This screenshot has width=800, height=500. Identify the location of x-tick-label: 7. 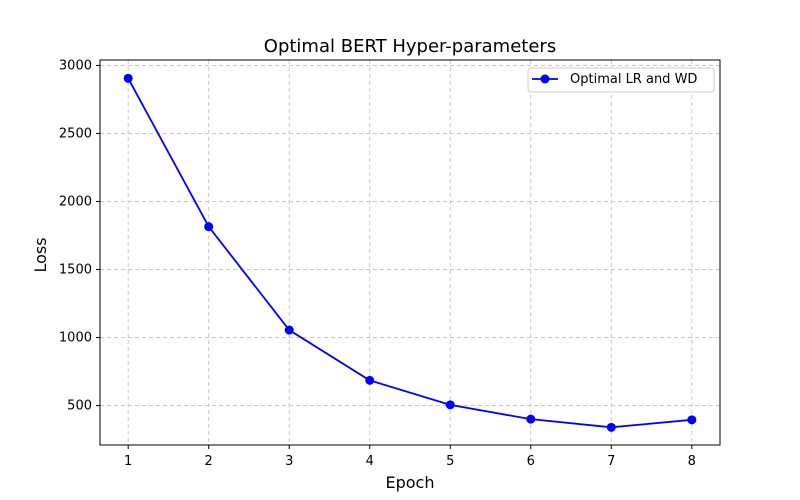
(611, 461).